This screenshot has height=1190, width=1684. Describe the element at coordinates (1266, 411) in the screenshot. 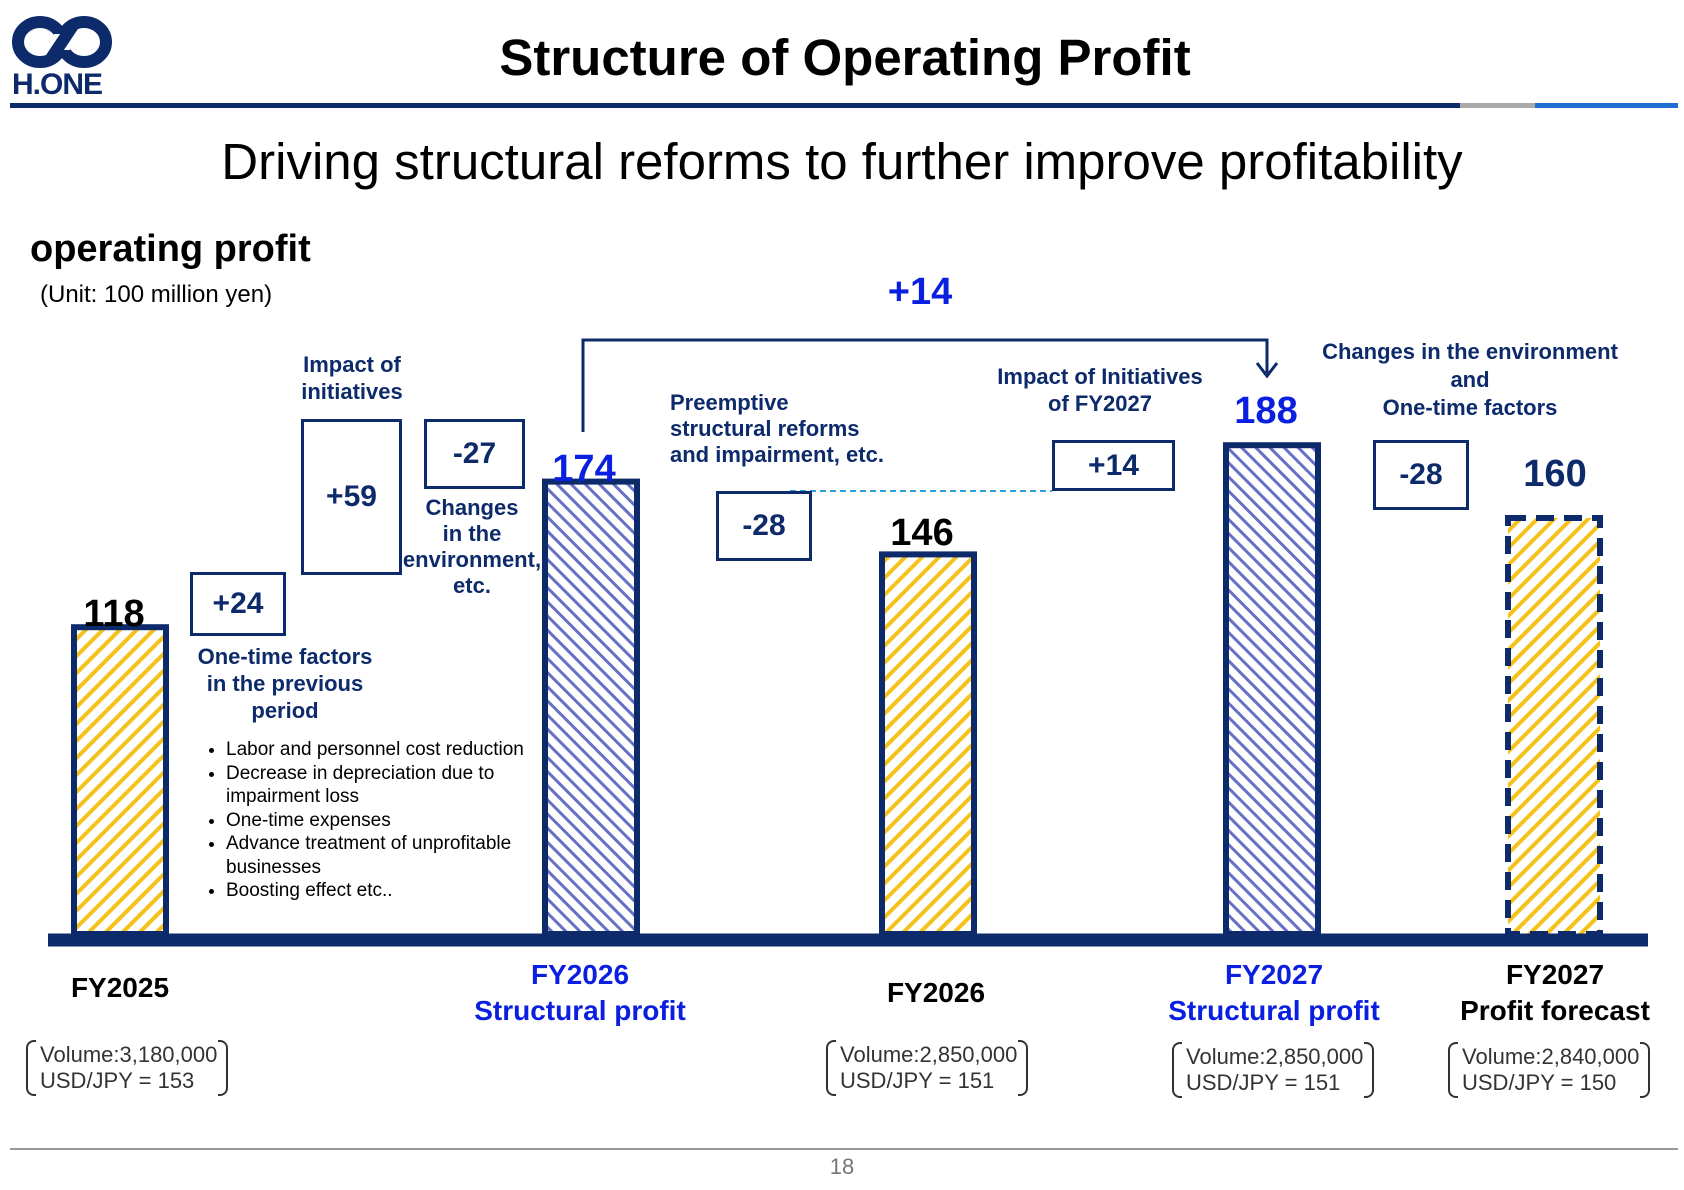

I see `bar-value-fy2027-structural: 188` at that location.